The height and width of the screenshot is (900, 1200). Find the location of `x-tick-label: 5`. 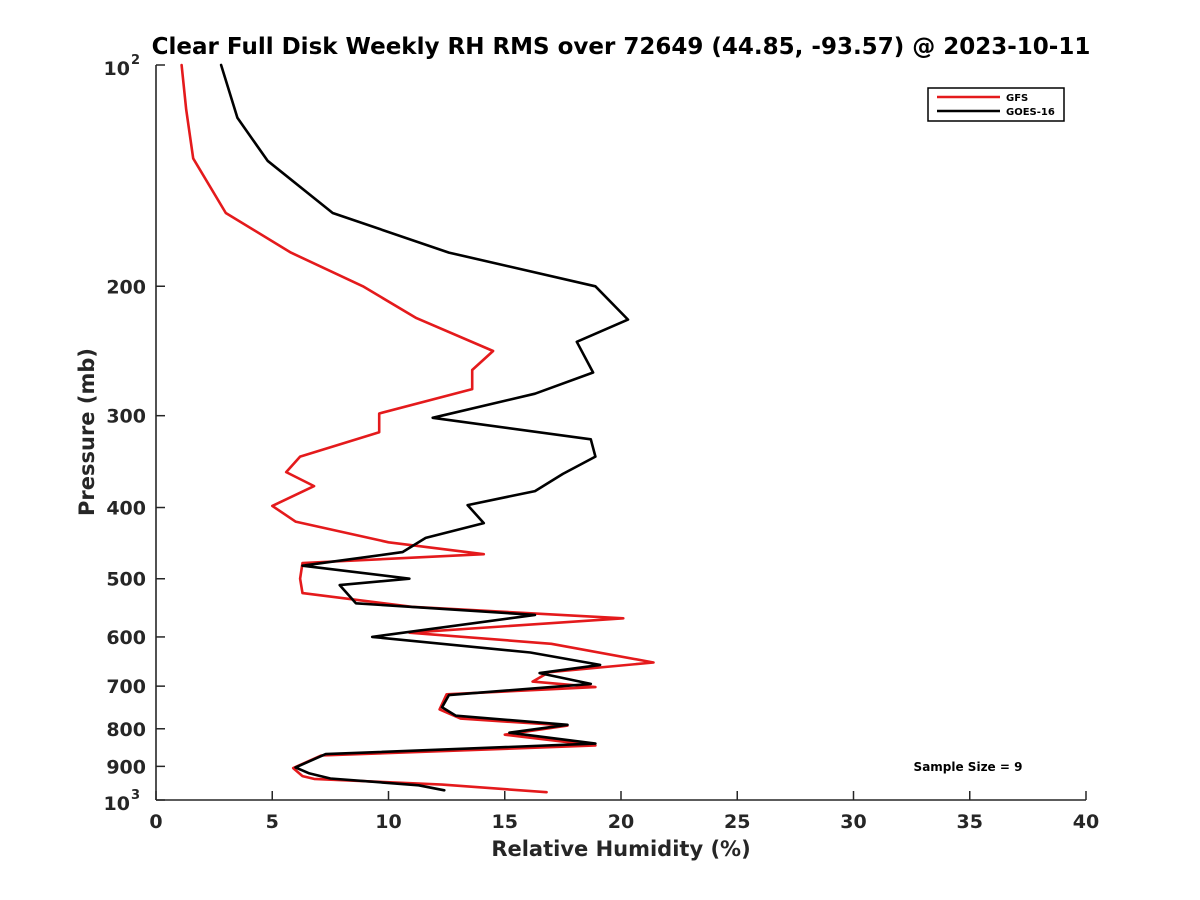

x-tick-label: 5 is located at coordinates (272, 822).